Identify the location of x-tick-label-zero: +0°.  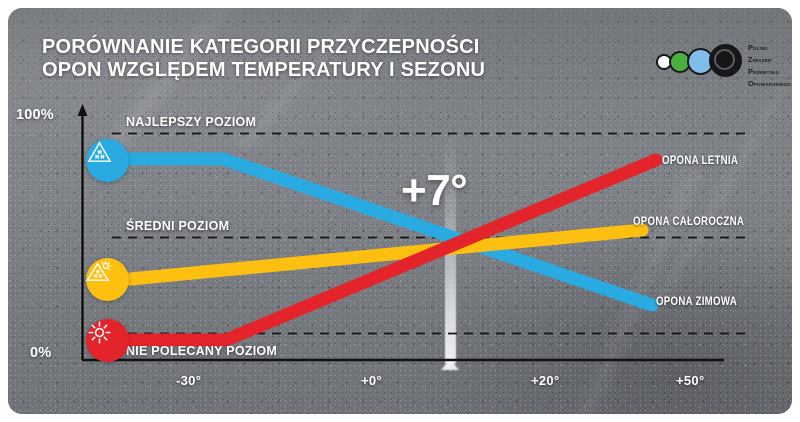
(371, 380).